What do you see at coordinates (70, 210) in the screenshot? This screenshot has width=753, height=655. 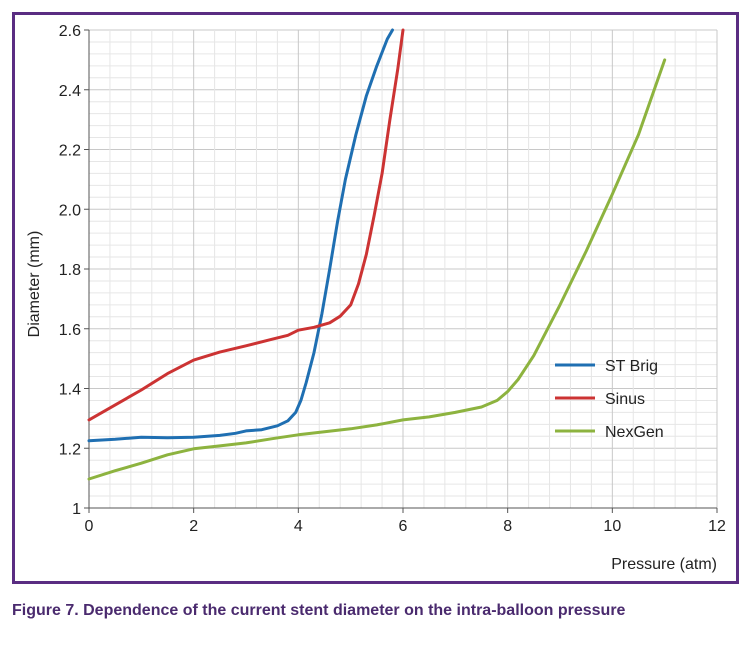 I see `y-tick-label: 2.0` at bounding box center [70, 210].